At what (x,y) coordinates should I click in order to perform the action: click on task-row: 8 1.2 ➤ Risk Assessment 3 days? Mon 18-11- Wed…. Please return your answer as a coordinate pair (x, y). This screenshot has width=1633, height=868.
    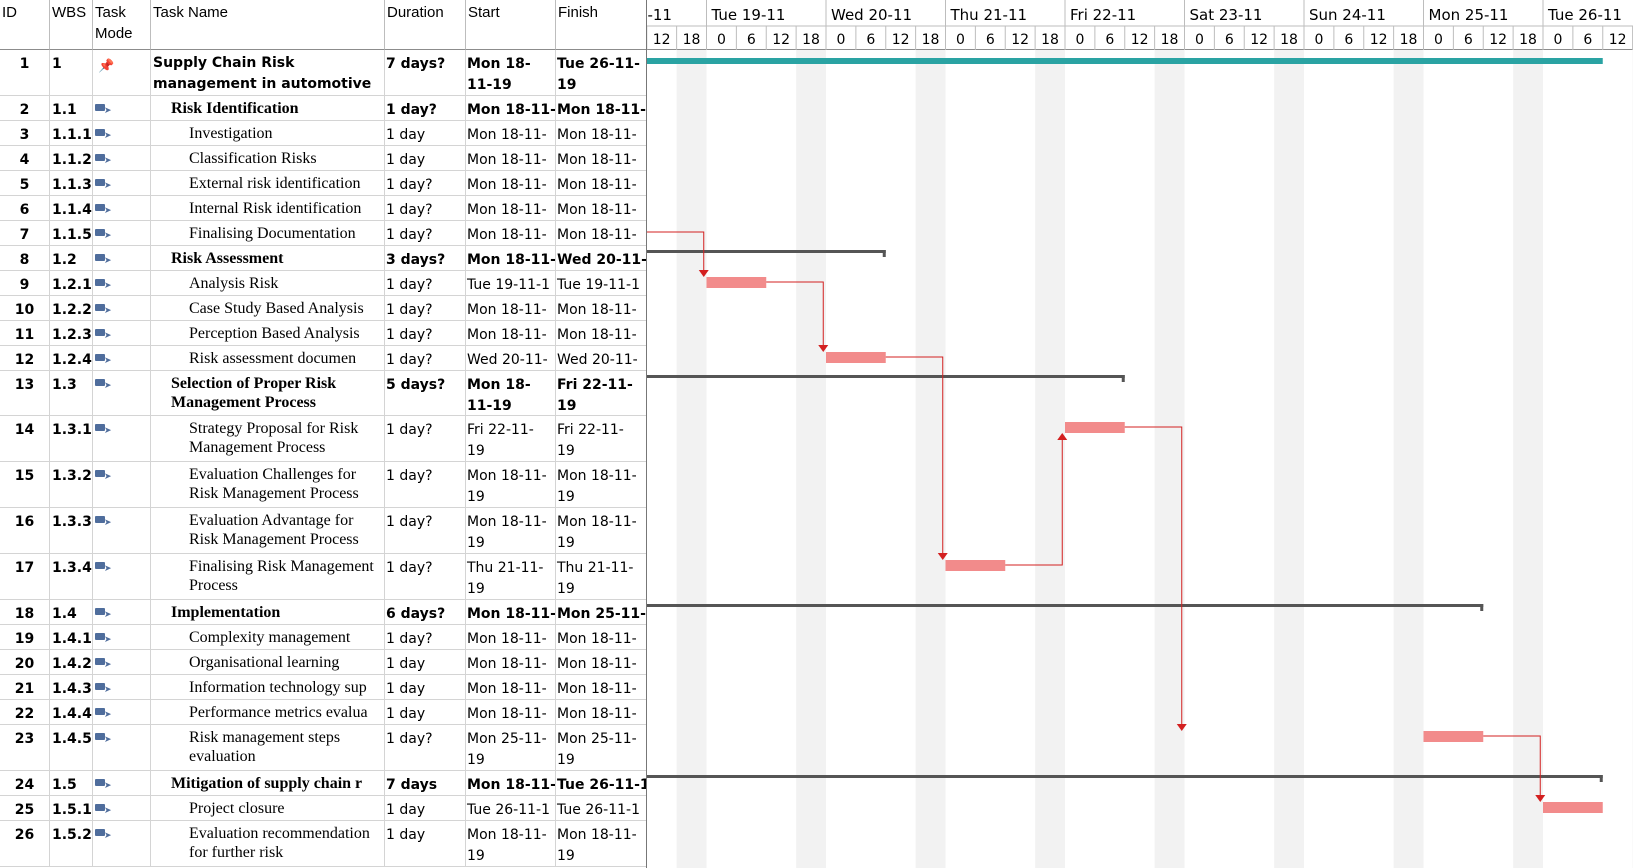
    Looking at the image, I should click on (323, 258).